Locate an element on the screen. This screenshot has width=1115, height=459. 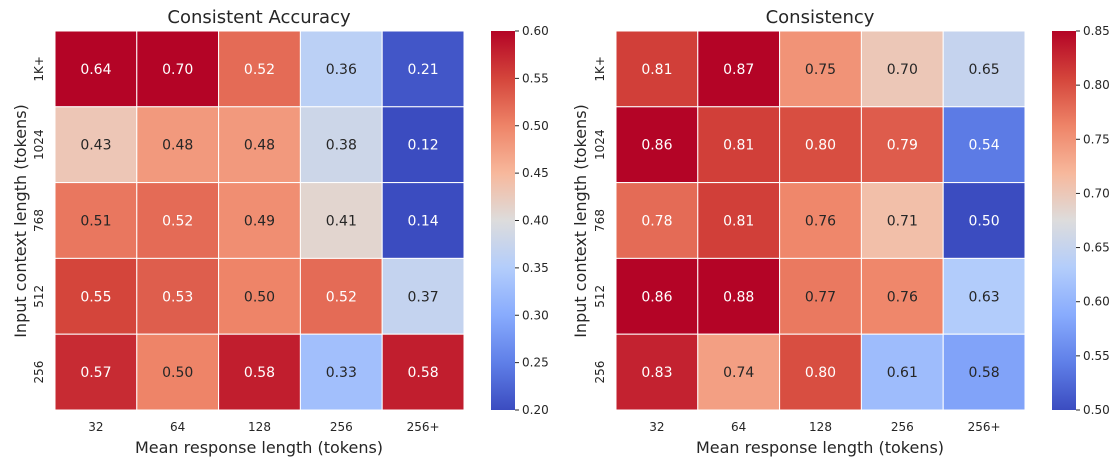
heatmap-cell-value: 0.61 is located at coordinates (902, 373).